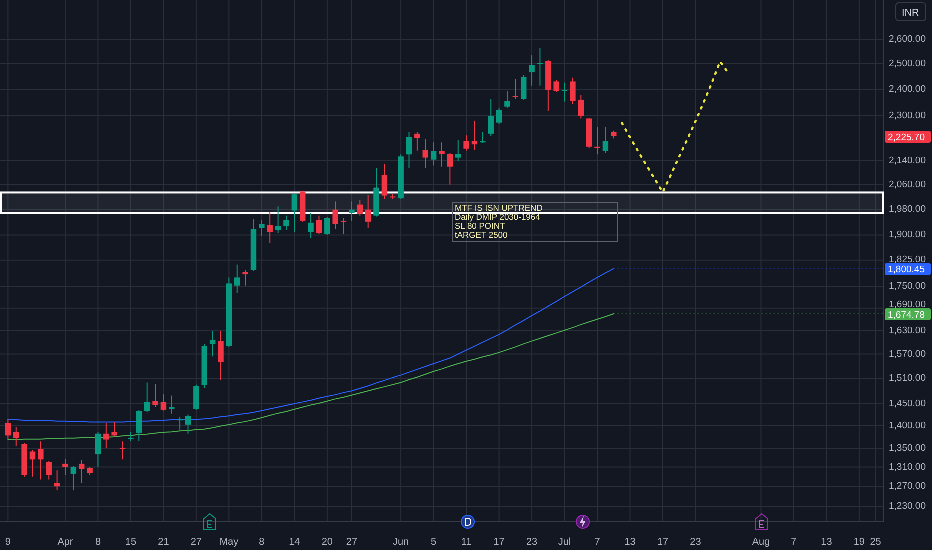 The image size is (932, 550). Describe the element at coordinates (907, 304) in the screenshot. I see `y-tick-label: 1,690.00` at that location.